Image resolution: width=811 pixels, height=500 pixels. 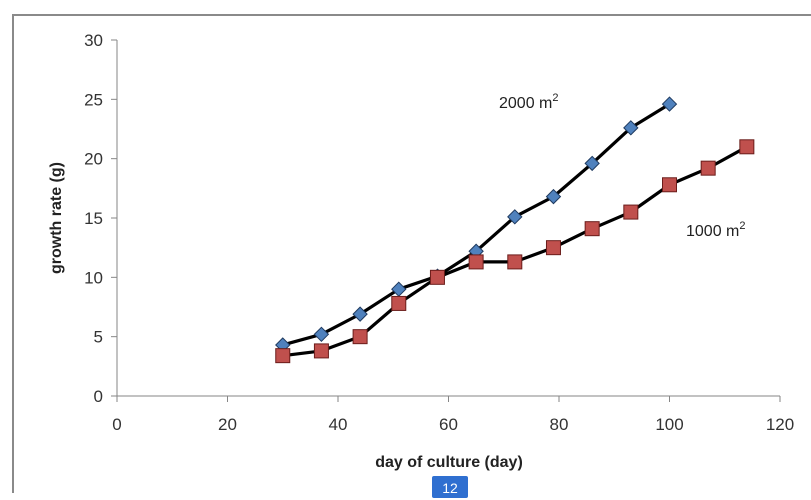 What do you see at coordinates (116, 424) in the screenshot?
I see `x-tick-label: 0` at bounding box center [116, 424].